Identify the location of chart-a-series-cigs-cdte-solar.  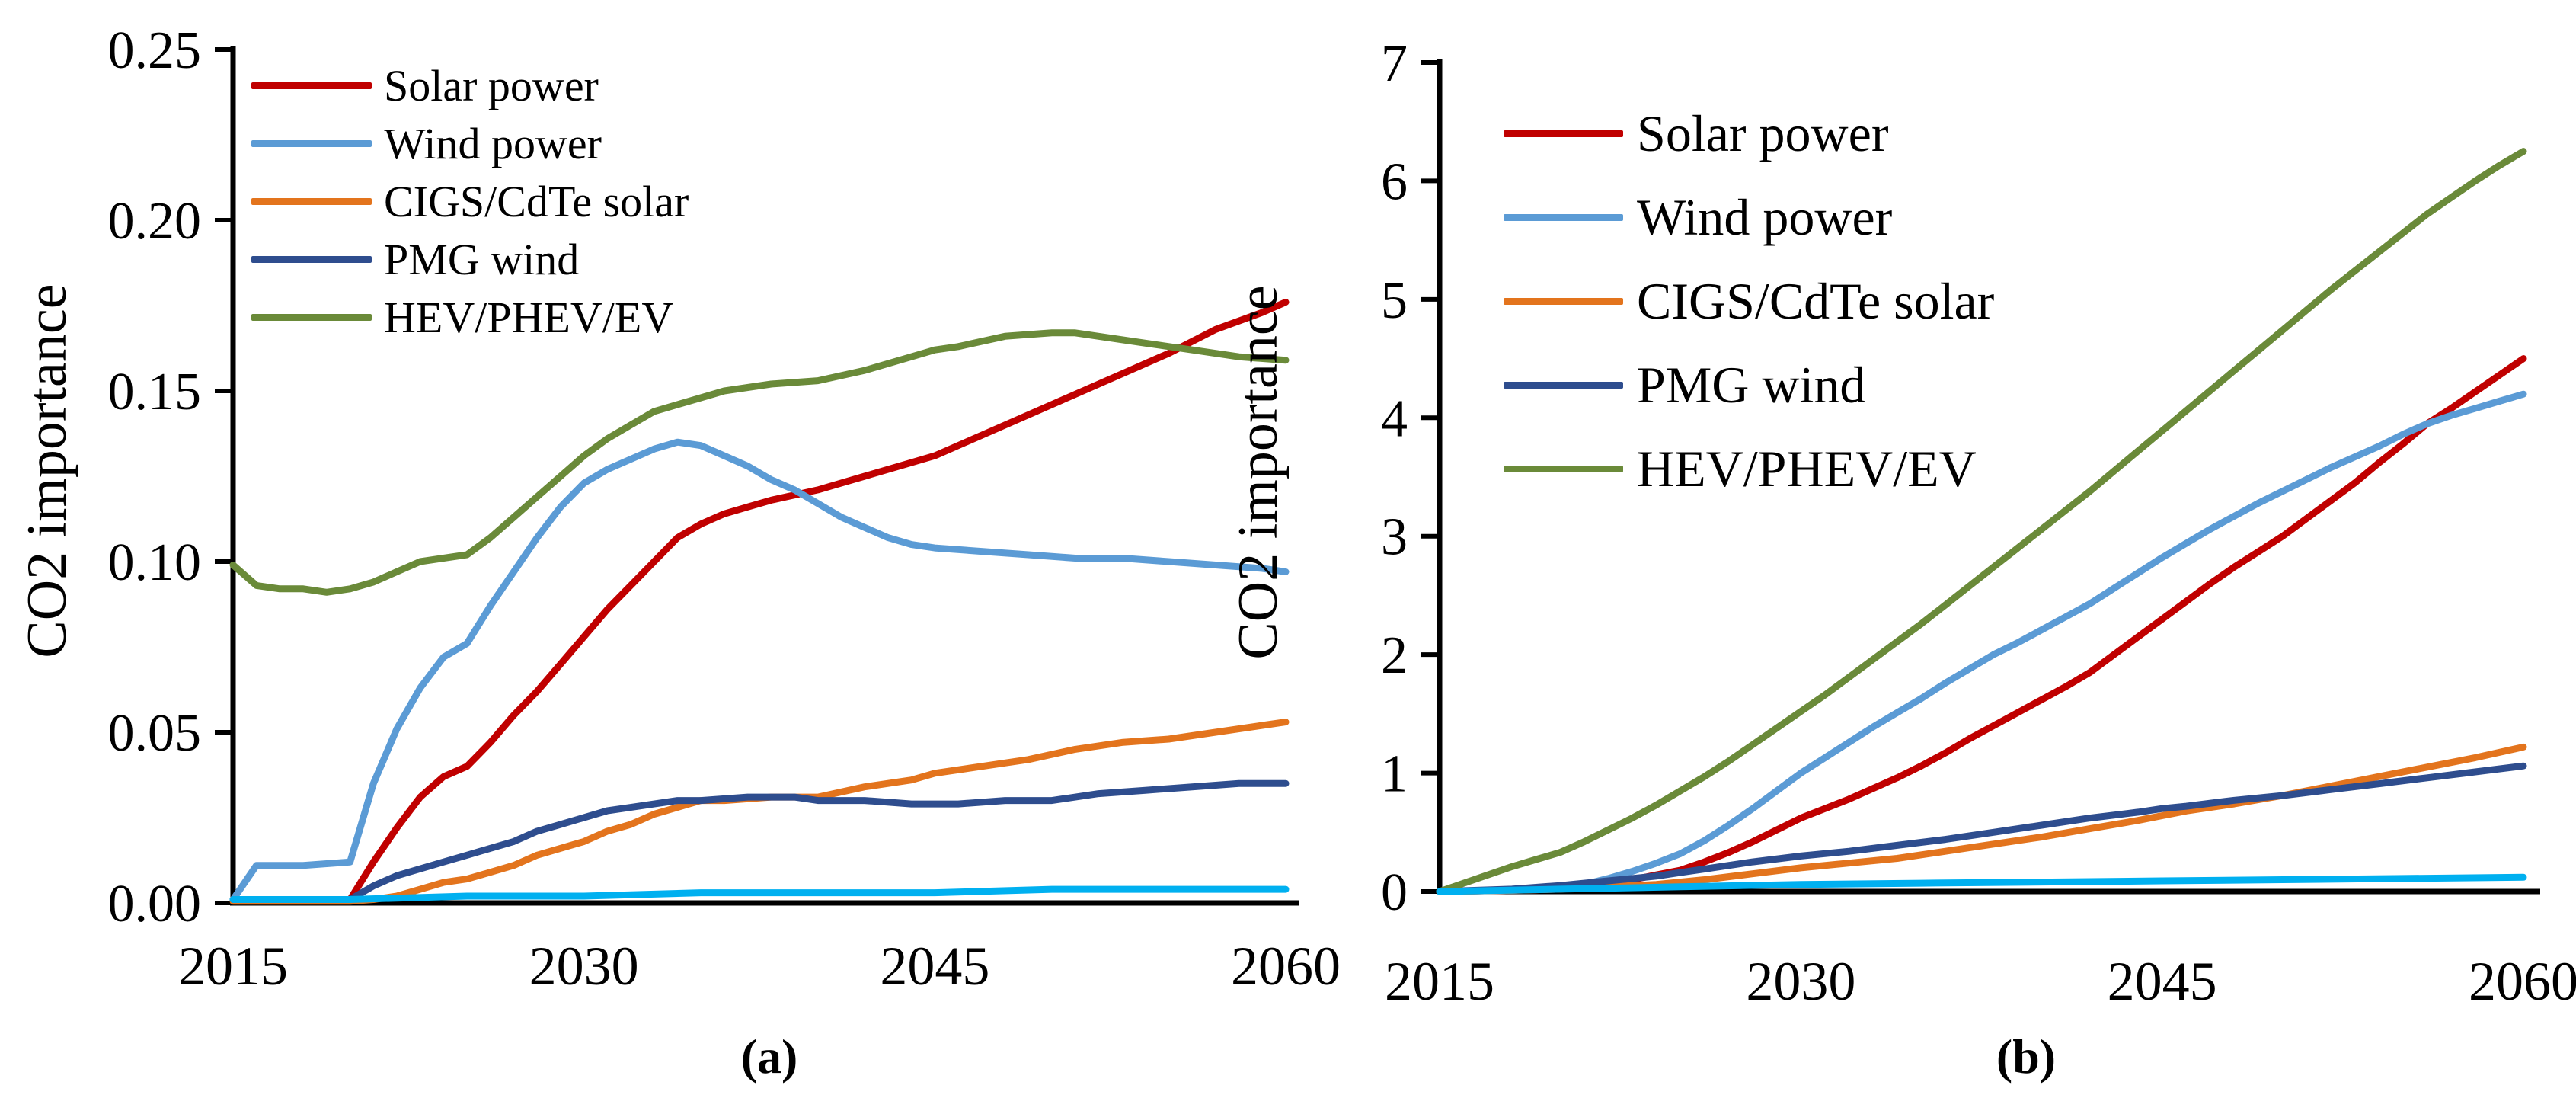
(760, 812).